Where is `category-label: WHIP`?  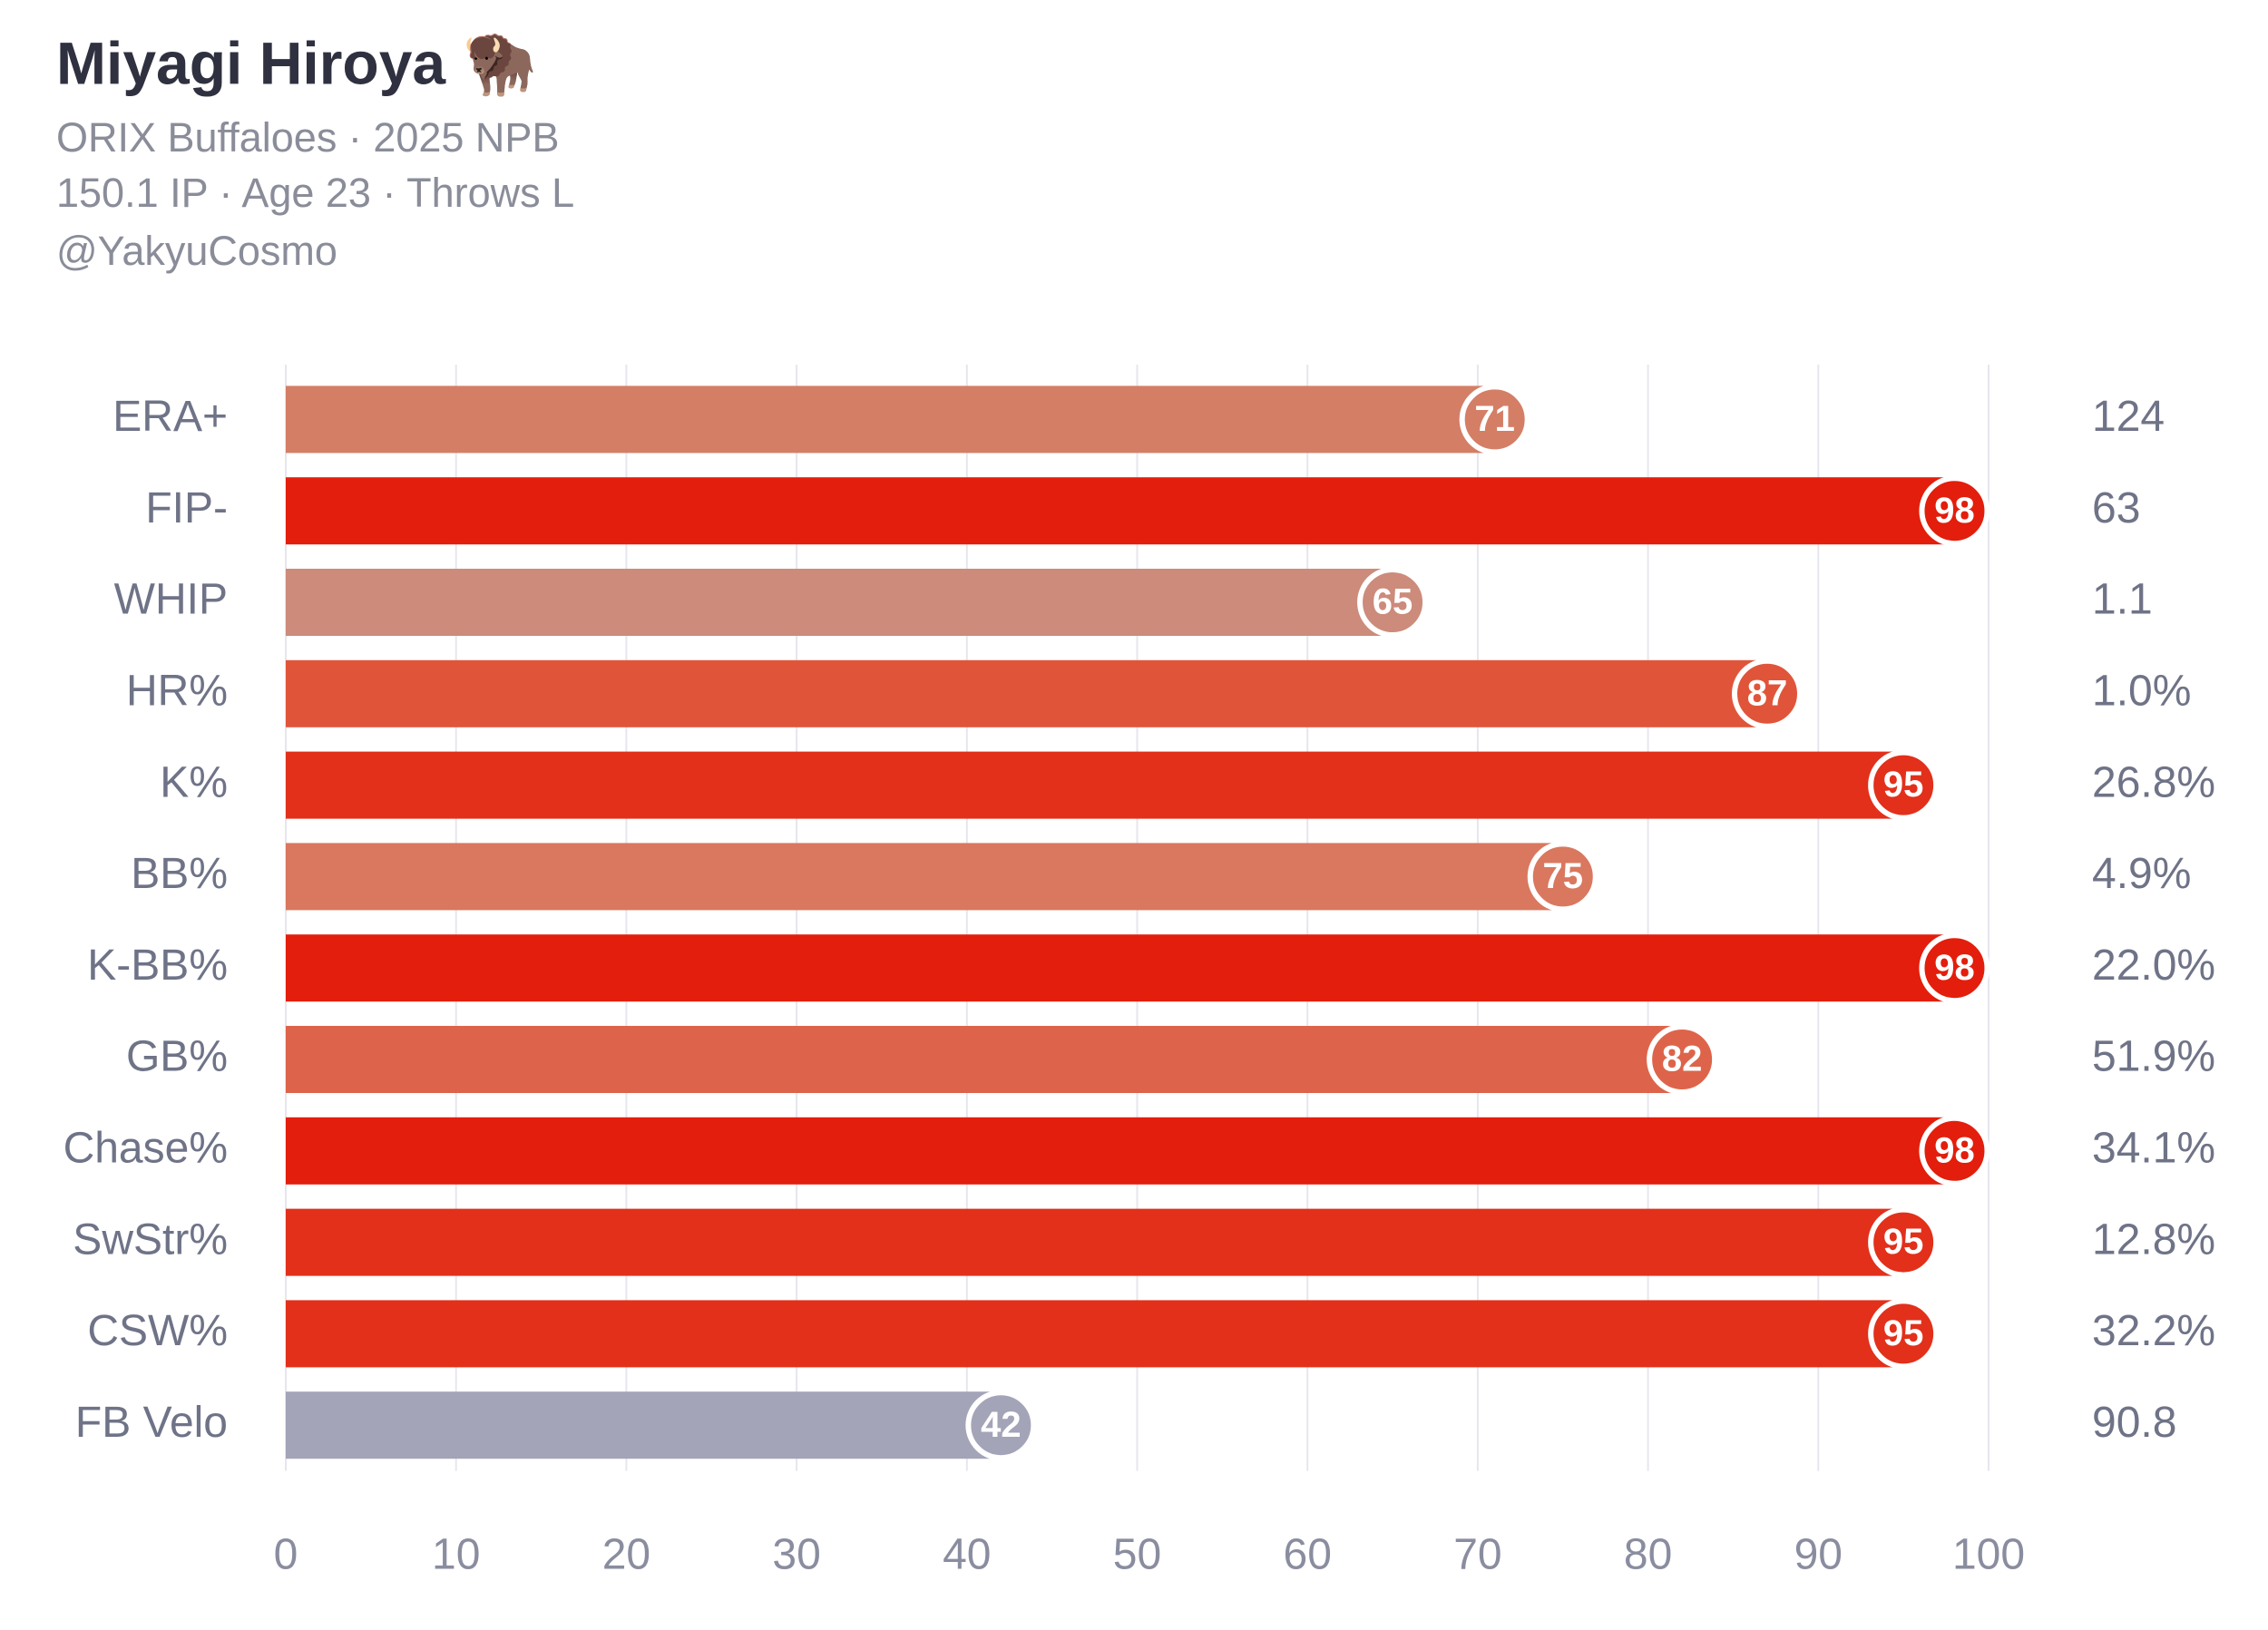 category-label: WHIP is located at coordinates (171, 600).